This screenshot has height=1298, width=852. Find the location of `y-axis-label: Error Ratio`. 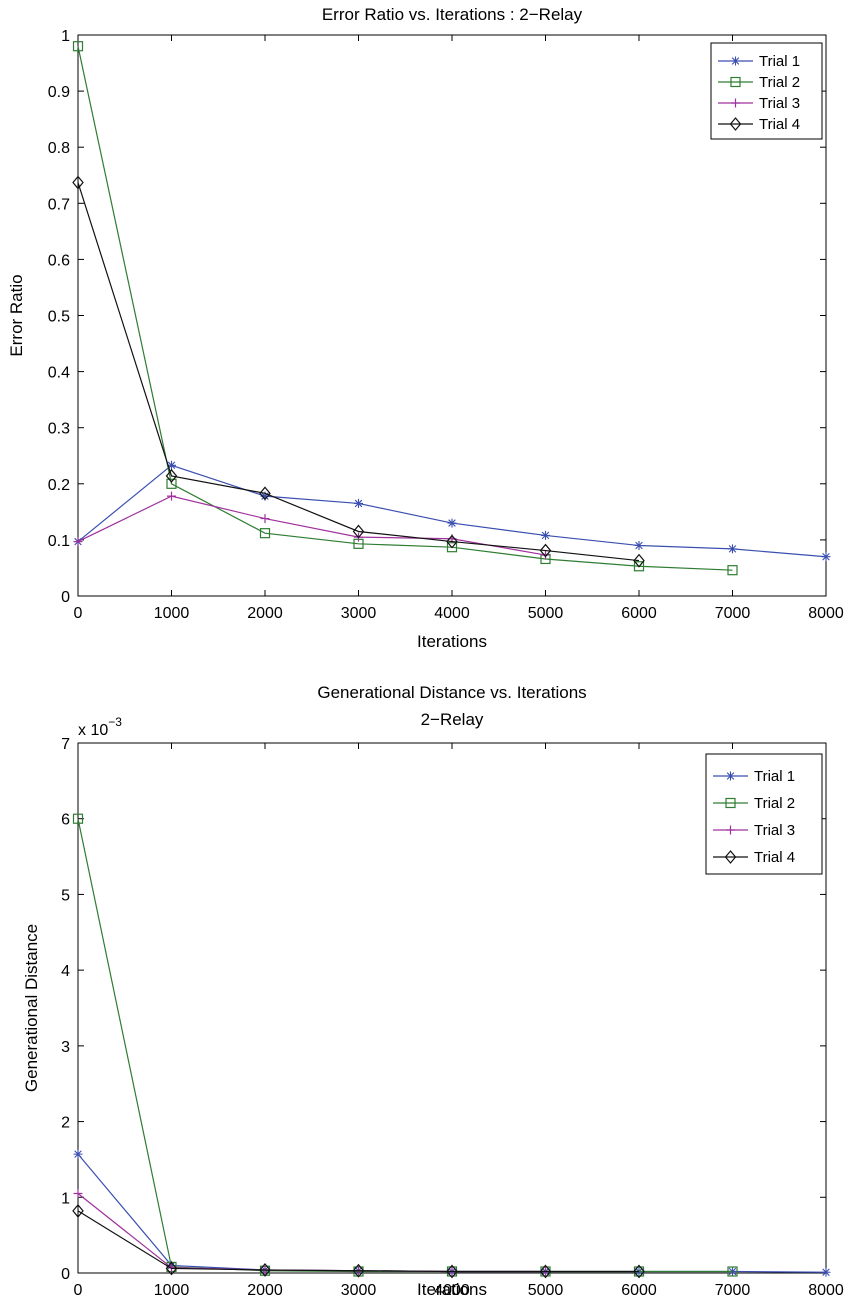

y-axis-label: Error Ratio is located at coordinates (16, 315).